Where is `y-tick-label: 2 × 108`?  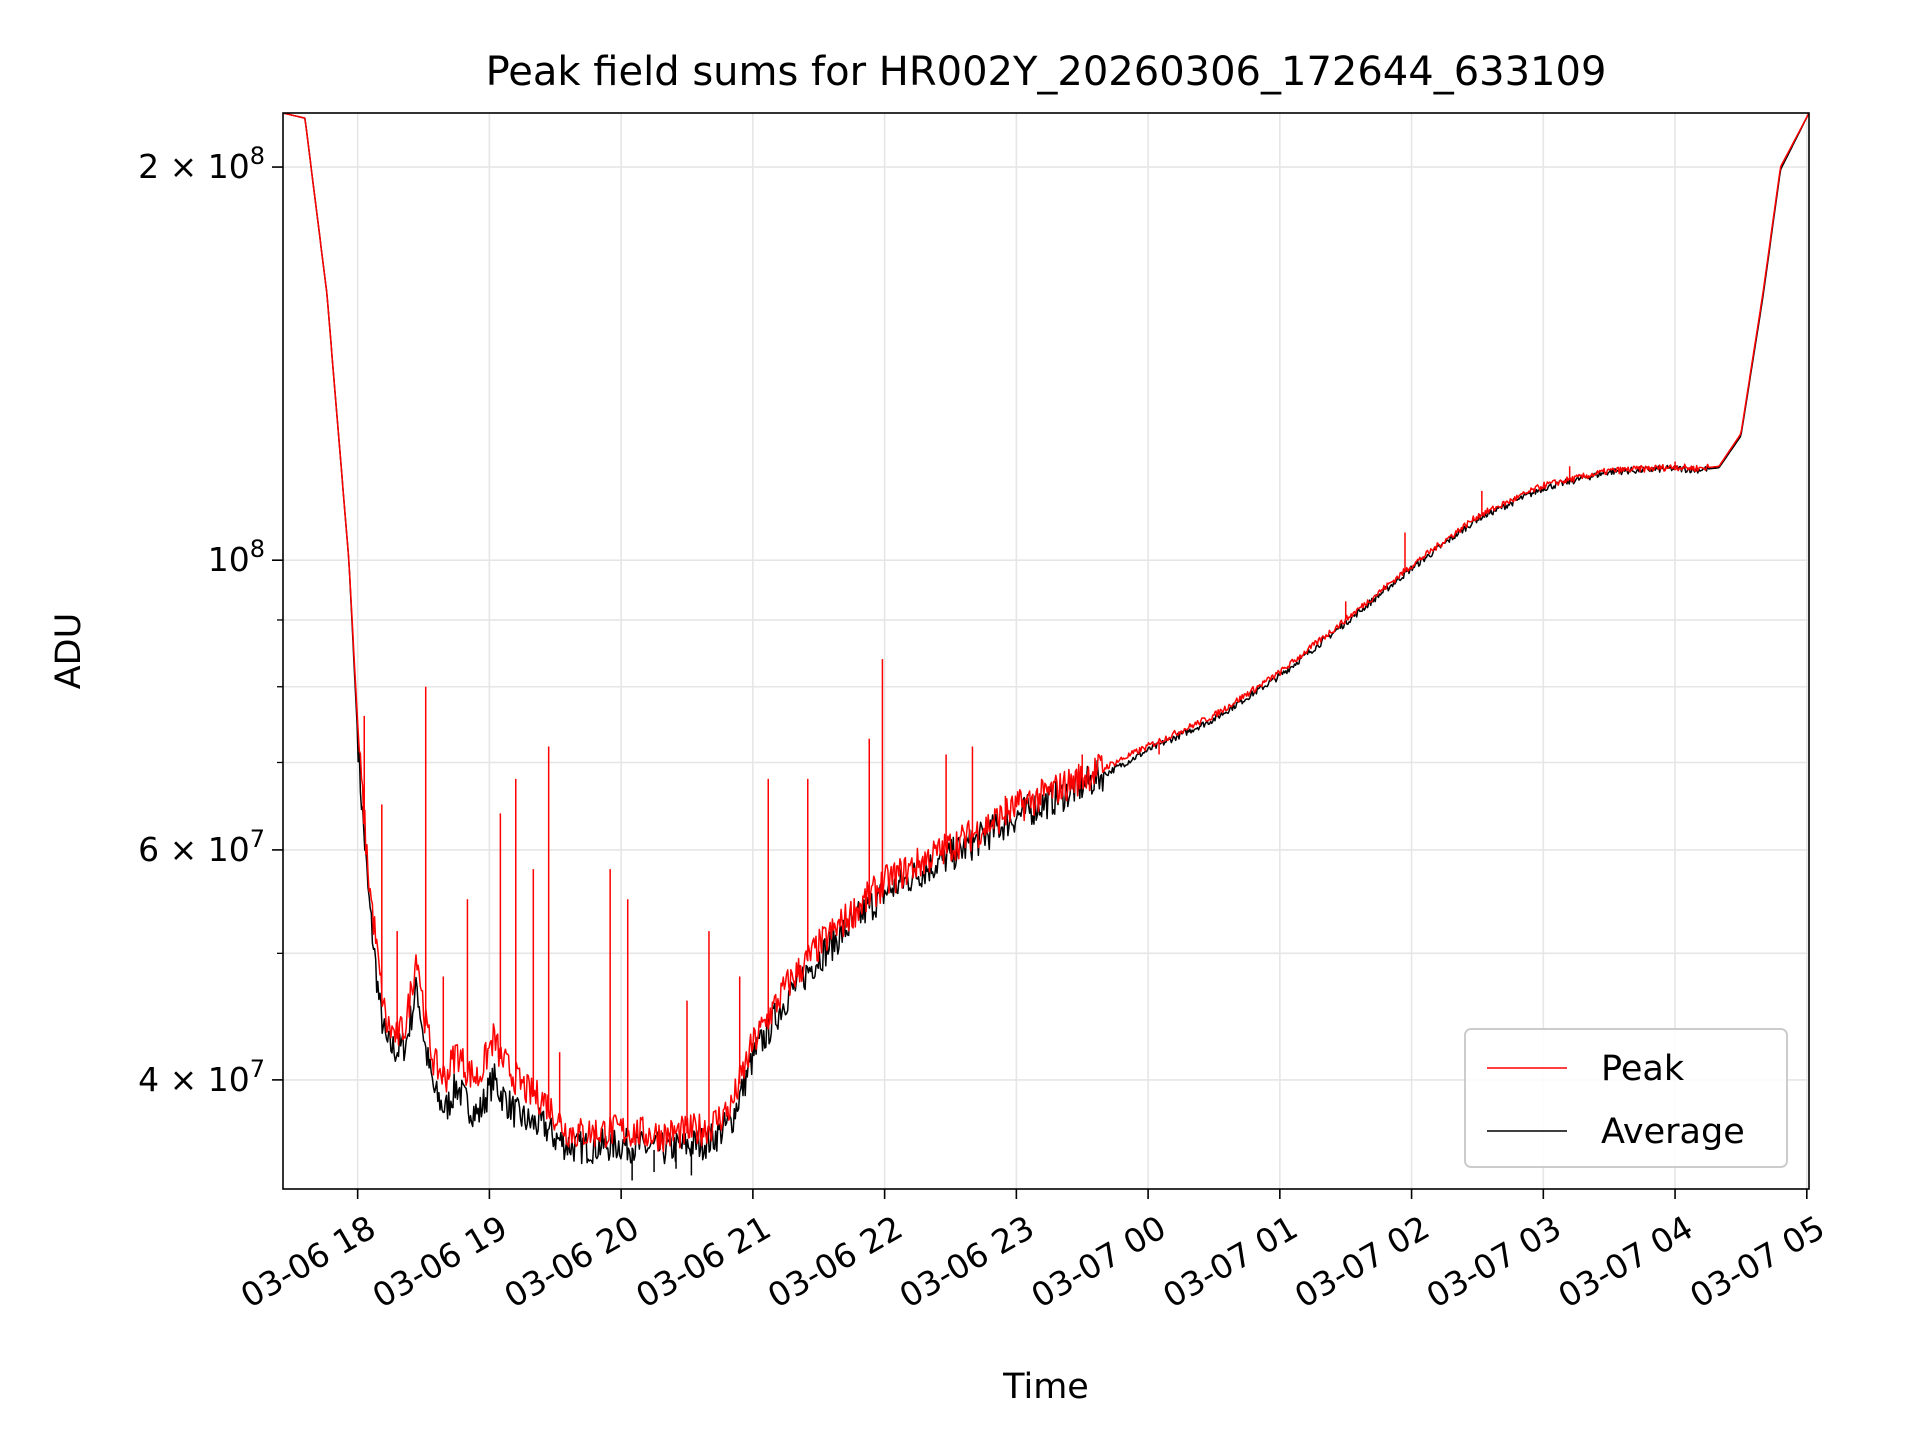
y-tick-label: 2 × 108 is located at coordinates (201, 164).